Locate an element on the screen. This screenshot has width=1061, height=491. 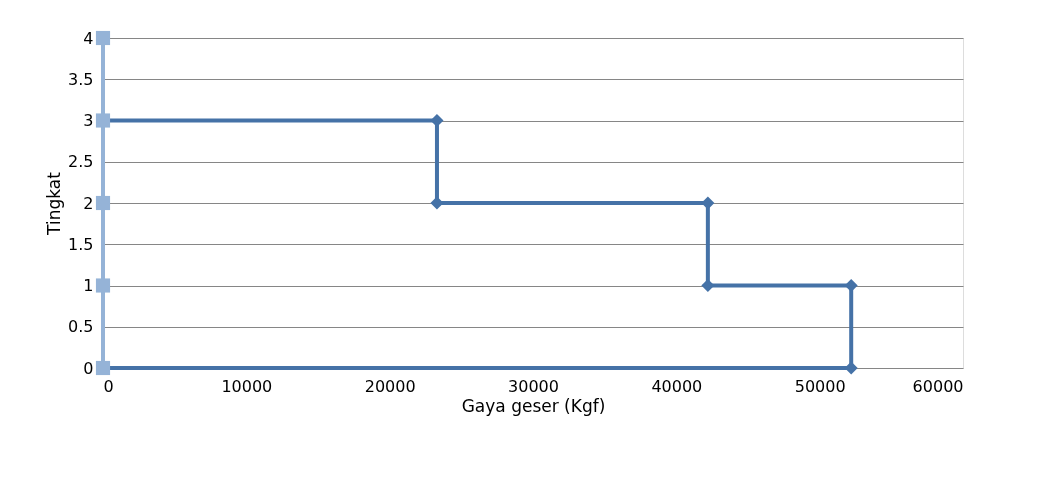
x-axis-title: Gaya geser (Kgf) is located at coordinates (533, 405).